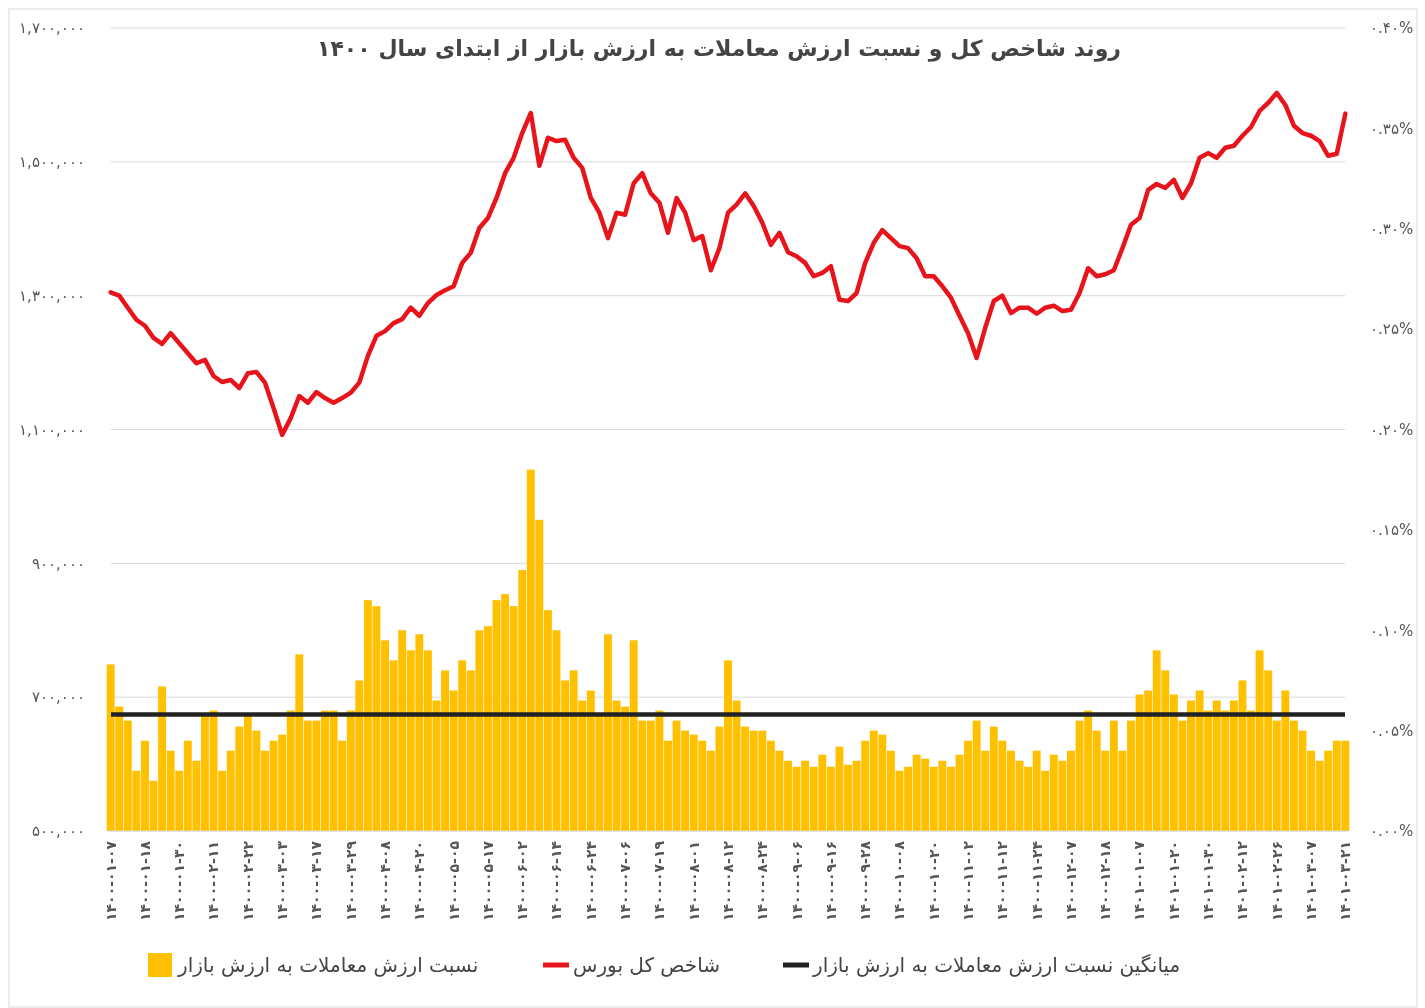  Describe the element at coordinates (1139, 880) in the screenshot. I see `x-tick-label: ۱۴۰۱-۰۱-۰۷` at that location.